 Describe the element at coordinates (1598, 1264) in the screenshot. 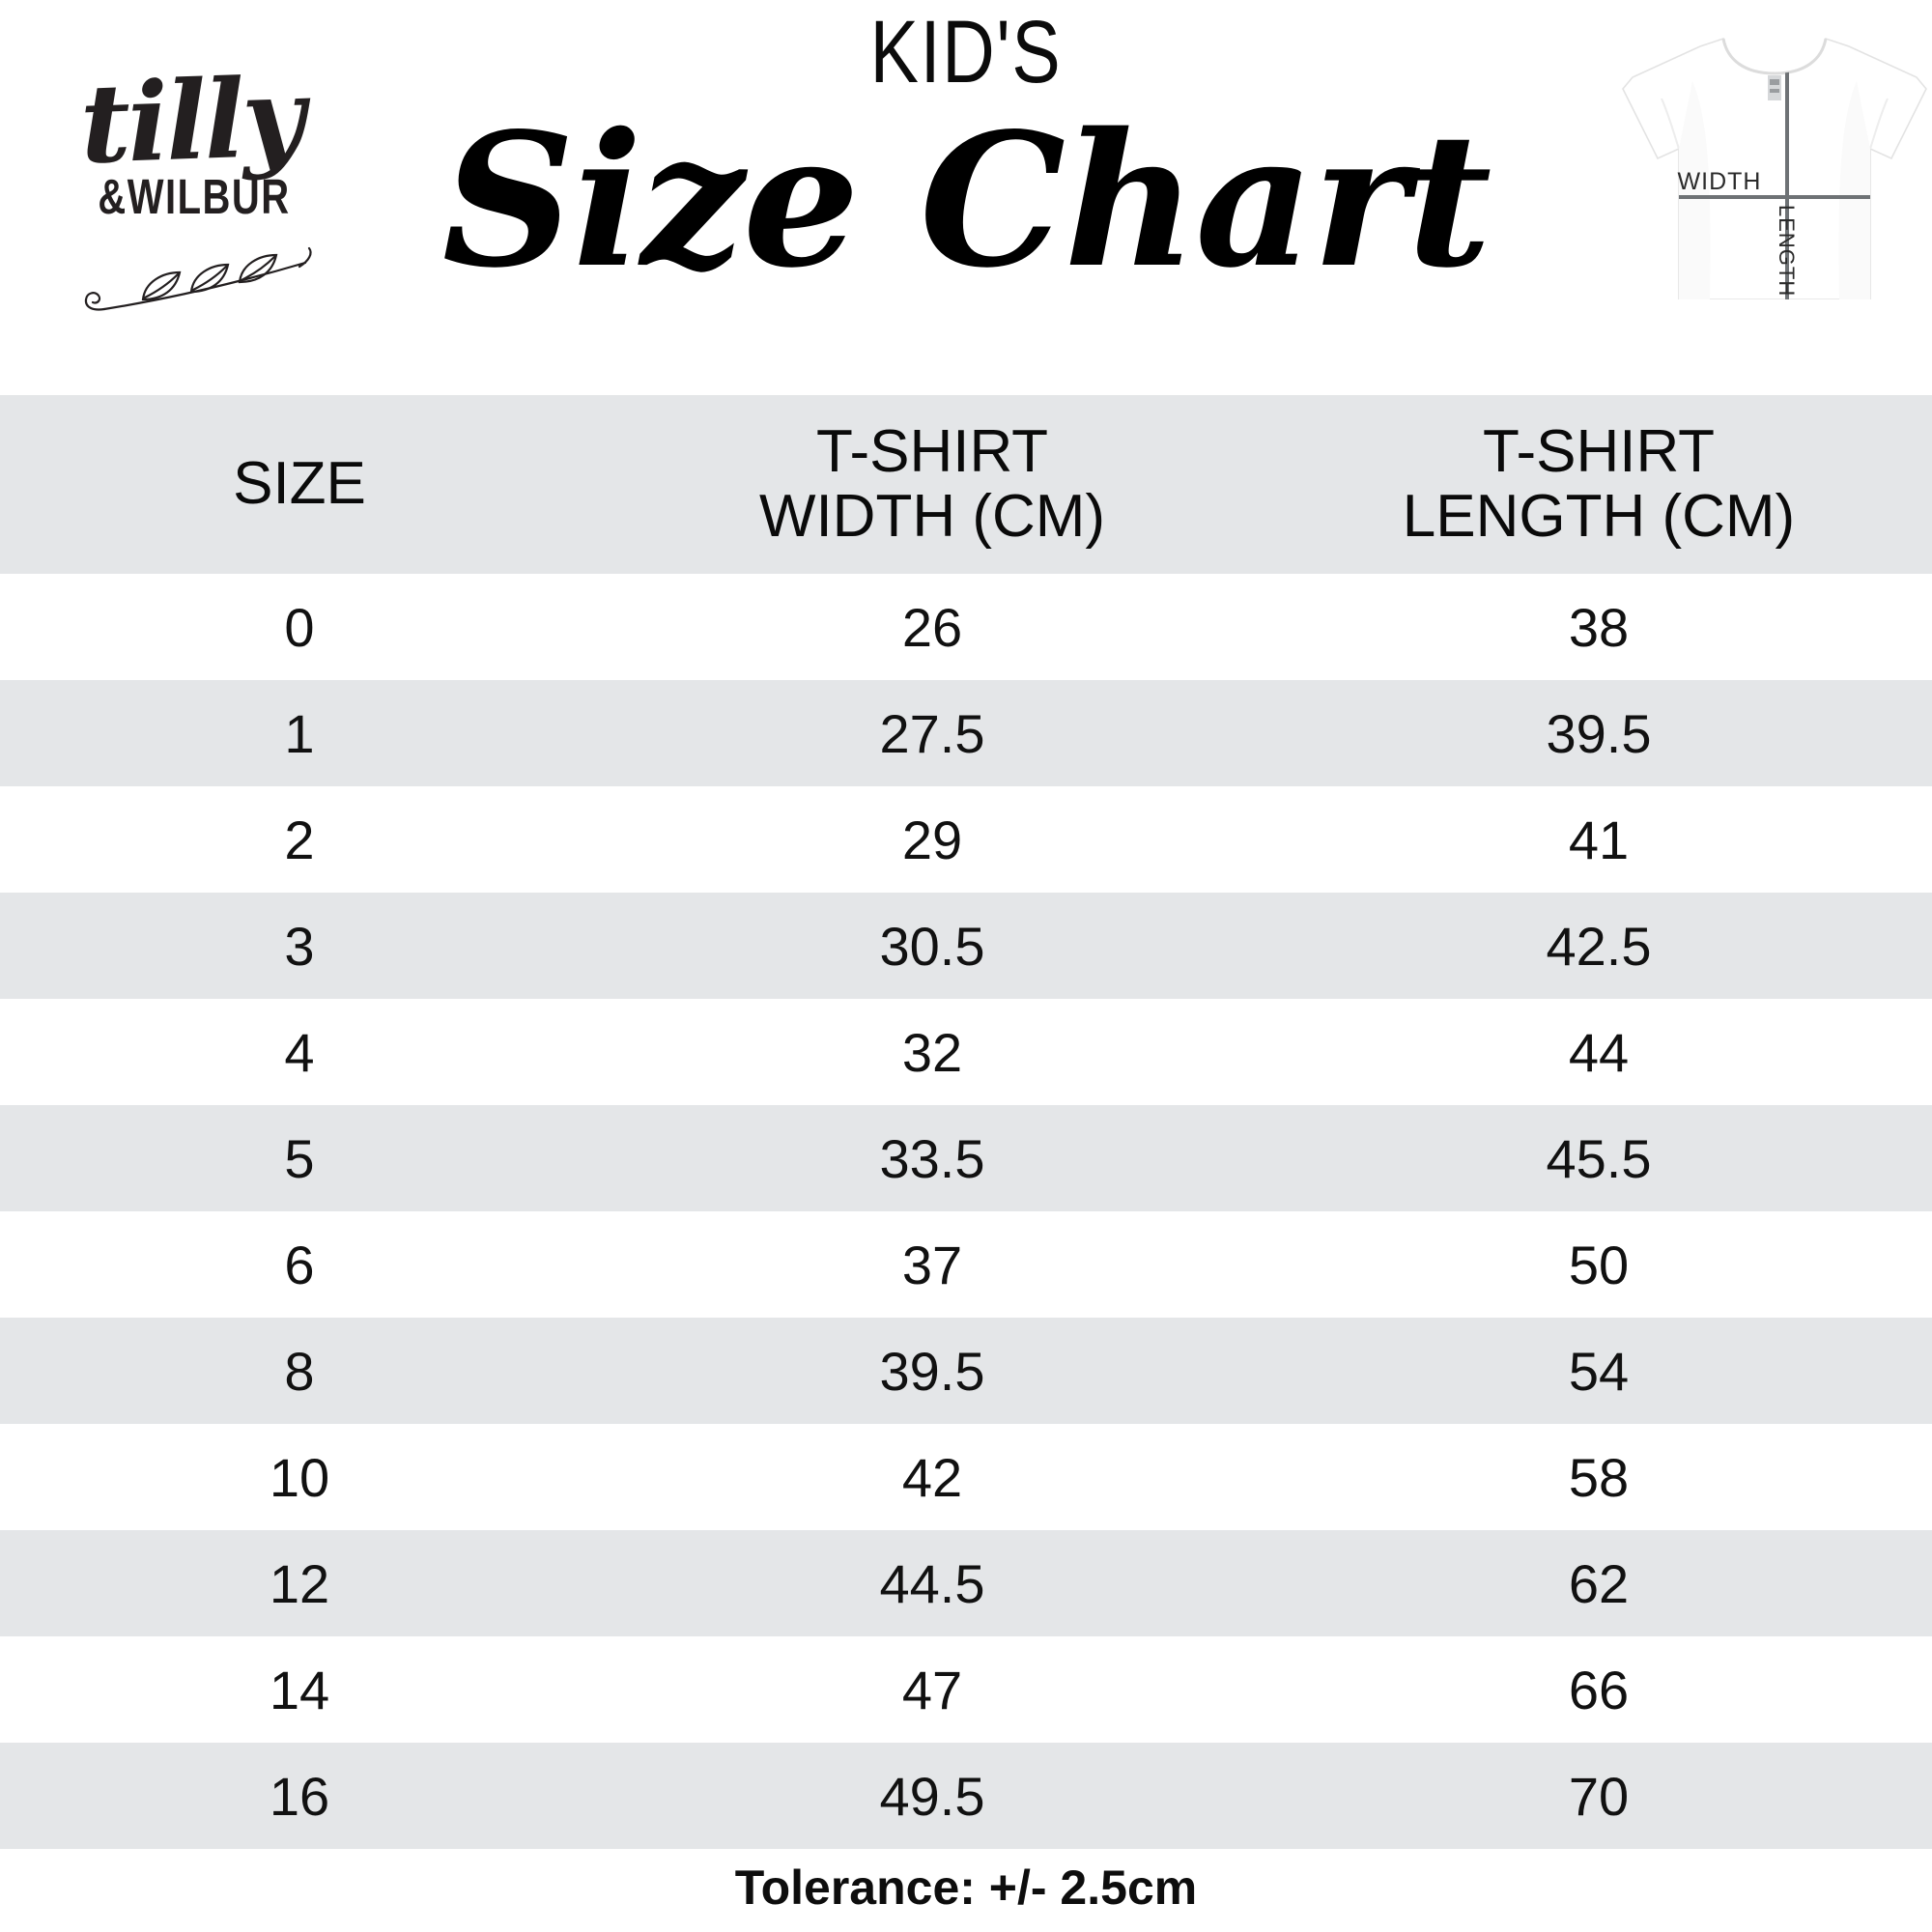

I see `cell-length: 50` at that location.